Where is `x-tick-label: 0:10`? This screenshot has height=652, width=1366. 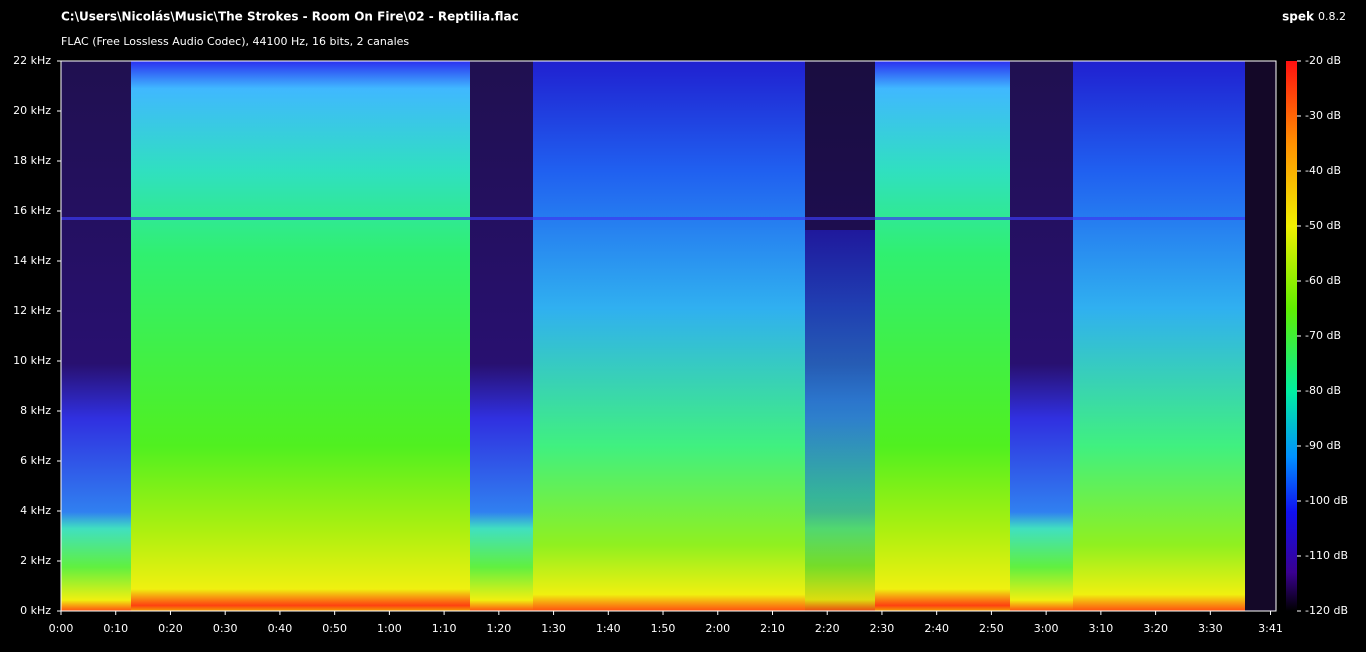 x-tick-label: 0:10 is located at coordinates (115, 628).